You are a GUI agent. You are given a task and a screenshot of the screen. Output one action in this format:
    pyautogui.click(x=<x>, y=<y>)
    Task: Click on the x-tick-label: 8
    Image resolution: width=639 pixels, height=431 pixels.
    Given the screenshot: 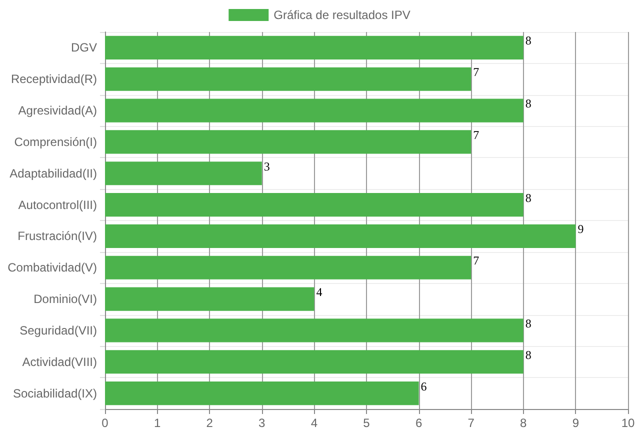 What is the action you would take?
    pyautogui.click(x=524, y=423)
    